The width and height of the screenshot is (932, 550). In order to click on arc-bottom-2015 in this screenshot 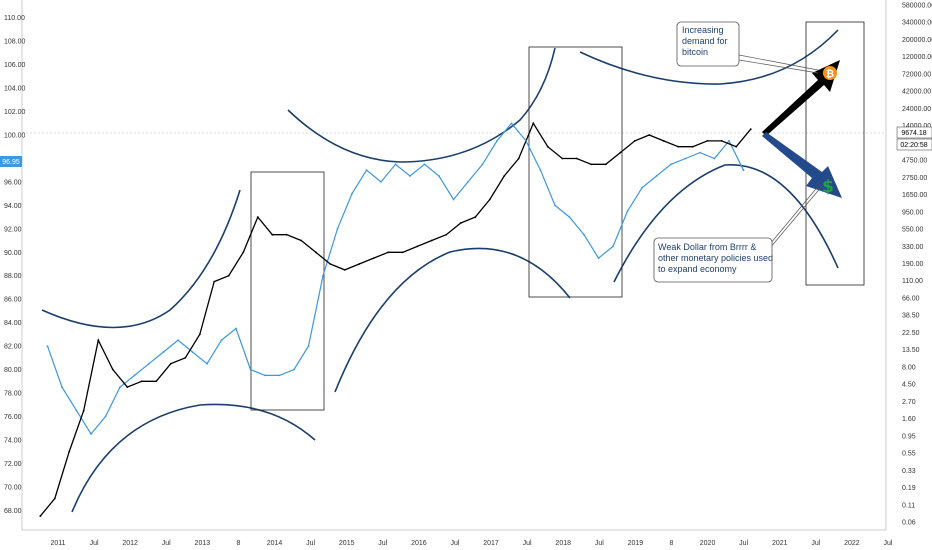, I will do `click(452, 320)`.